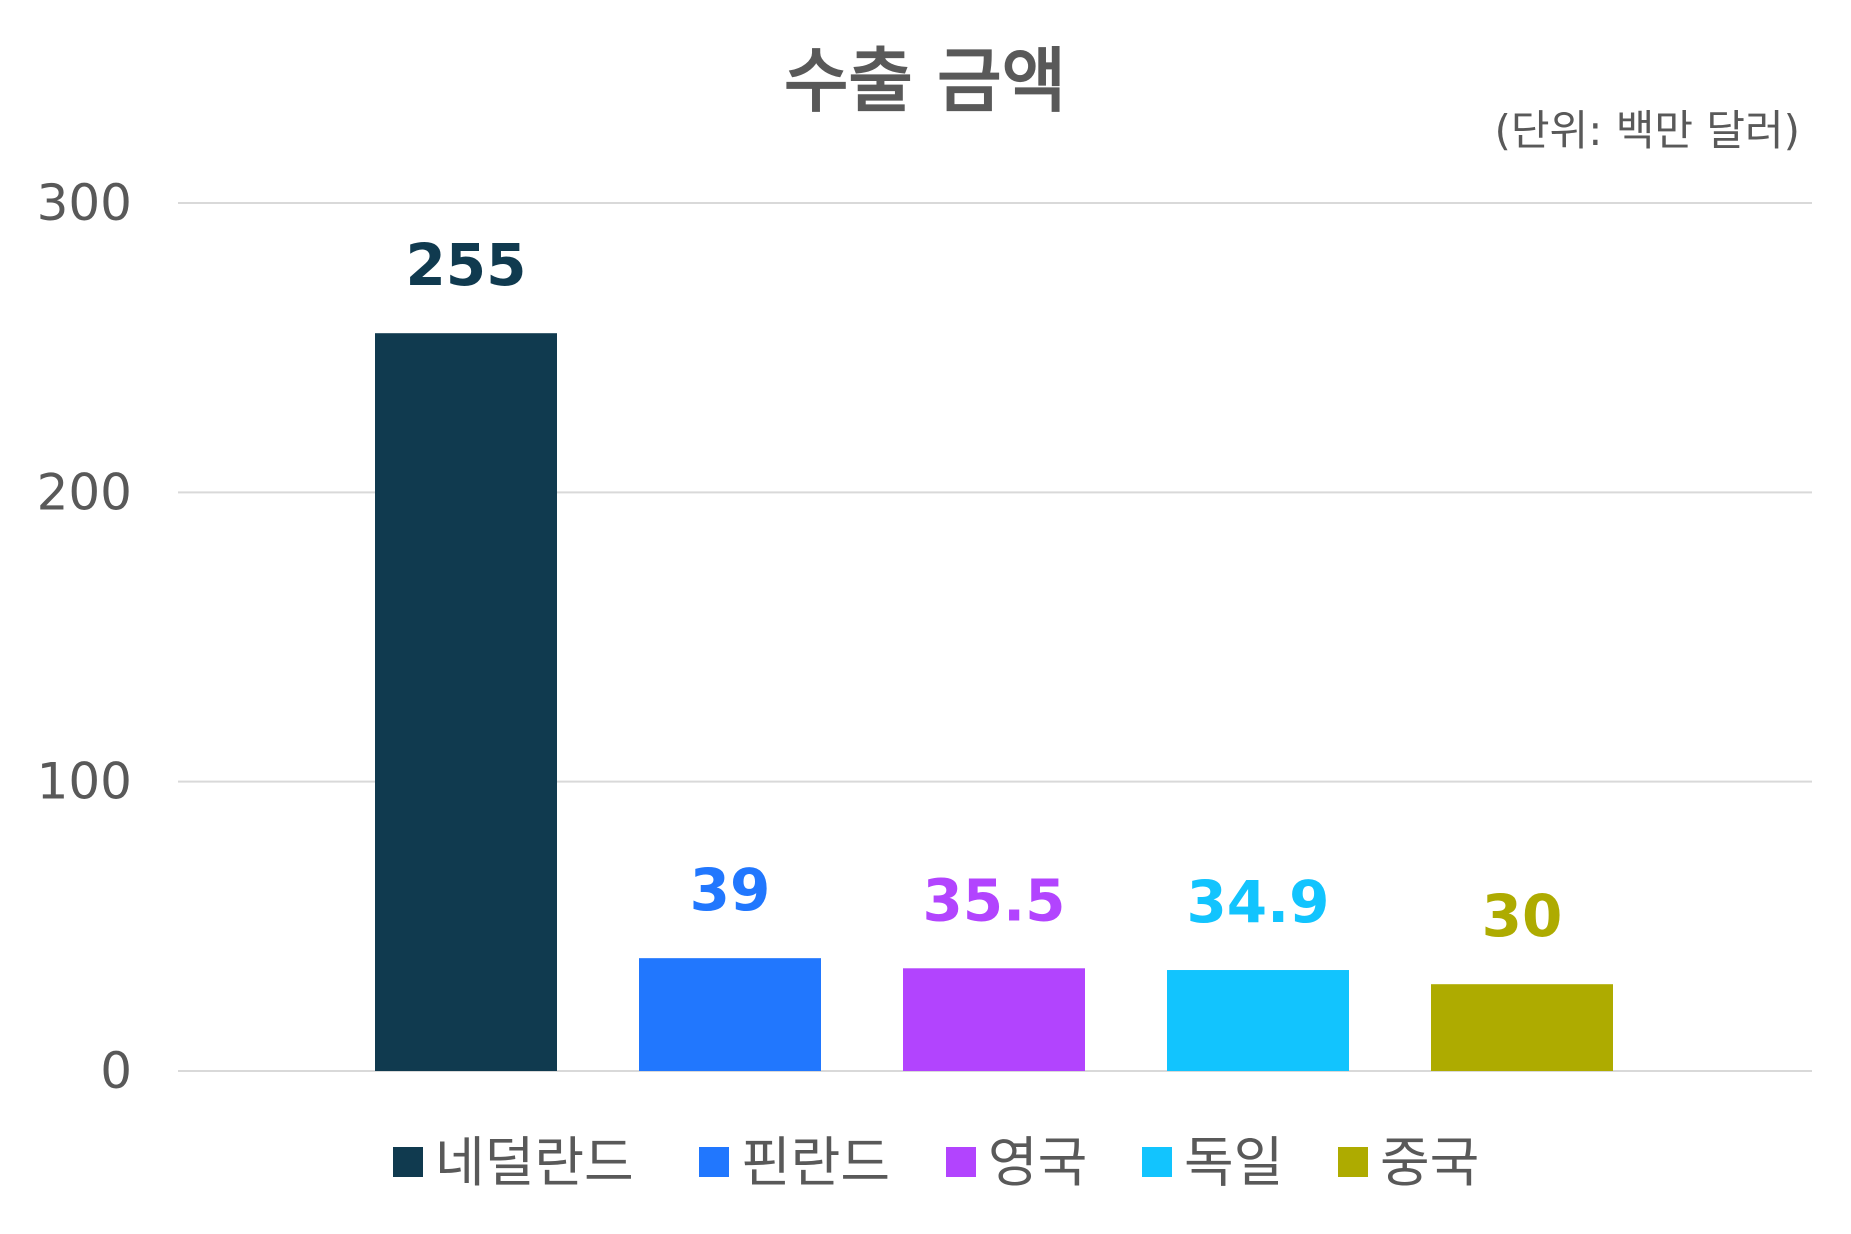 Image resolution: width=1851 pixels, height=1234 pixels. I want to click on legend-label-4: 독일, so click(1233, 1162).